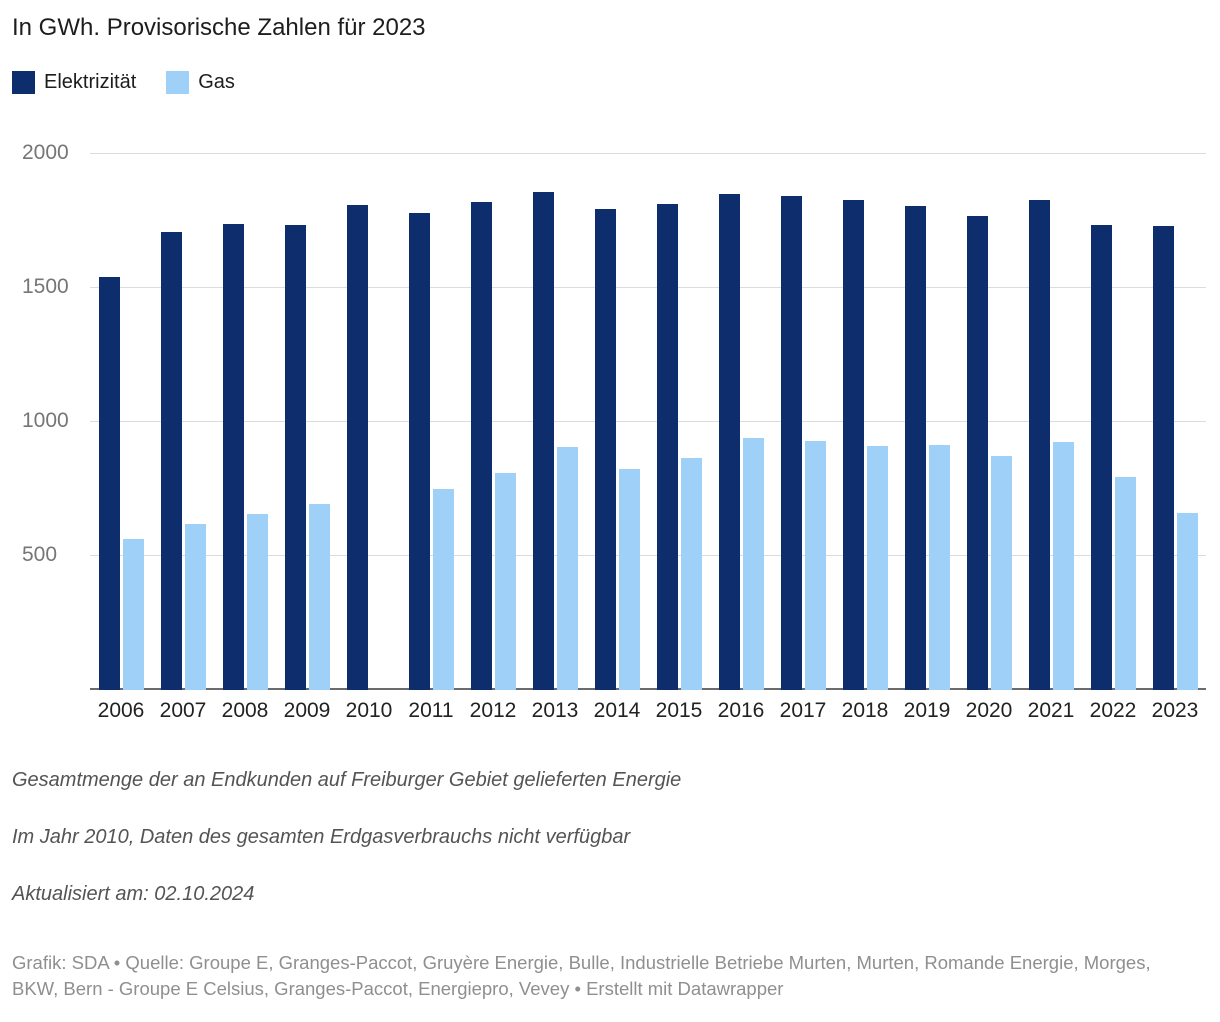 The image size is (1220, 1022). I want to click on bar-elektrizität-2013, so click(543, 440).